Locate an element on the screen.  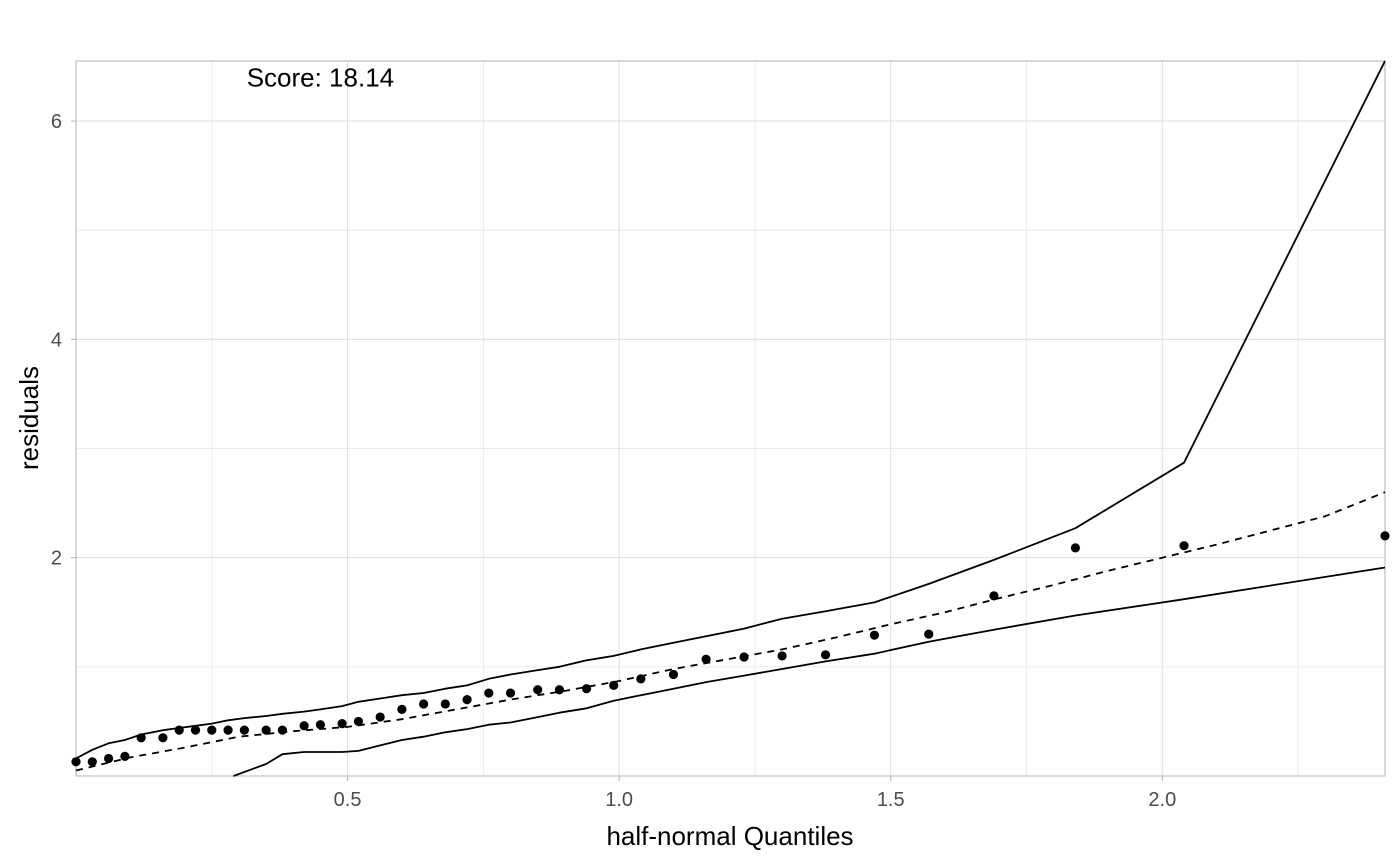
score-annotation: Score: 18.14 is located at coordinates (320, 77).